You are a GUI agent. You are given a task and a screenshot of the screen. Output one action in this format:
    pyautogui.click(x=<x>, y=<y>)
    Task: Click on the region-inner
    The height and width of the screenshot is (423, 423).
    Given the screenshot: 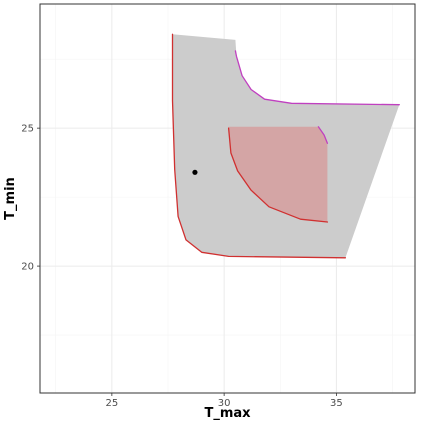 What is the action you would take?
    pyautogui.click(x=278, y=174)
    